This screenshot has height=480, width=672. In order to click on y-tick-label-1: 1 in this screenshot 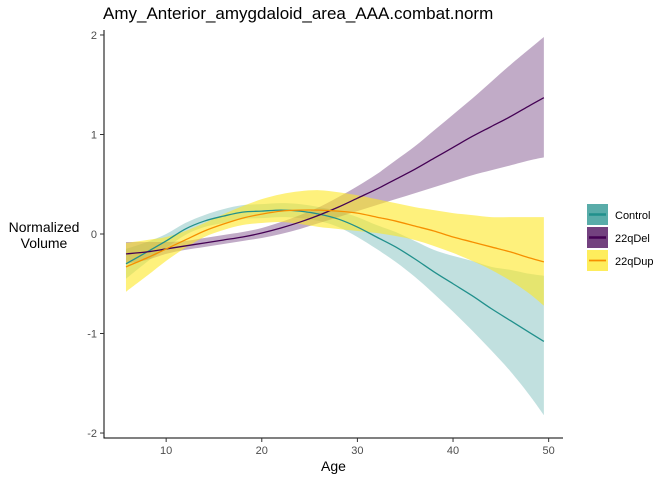, I will do `click(94, 135)`.